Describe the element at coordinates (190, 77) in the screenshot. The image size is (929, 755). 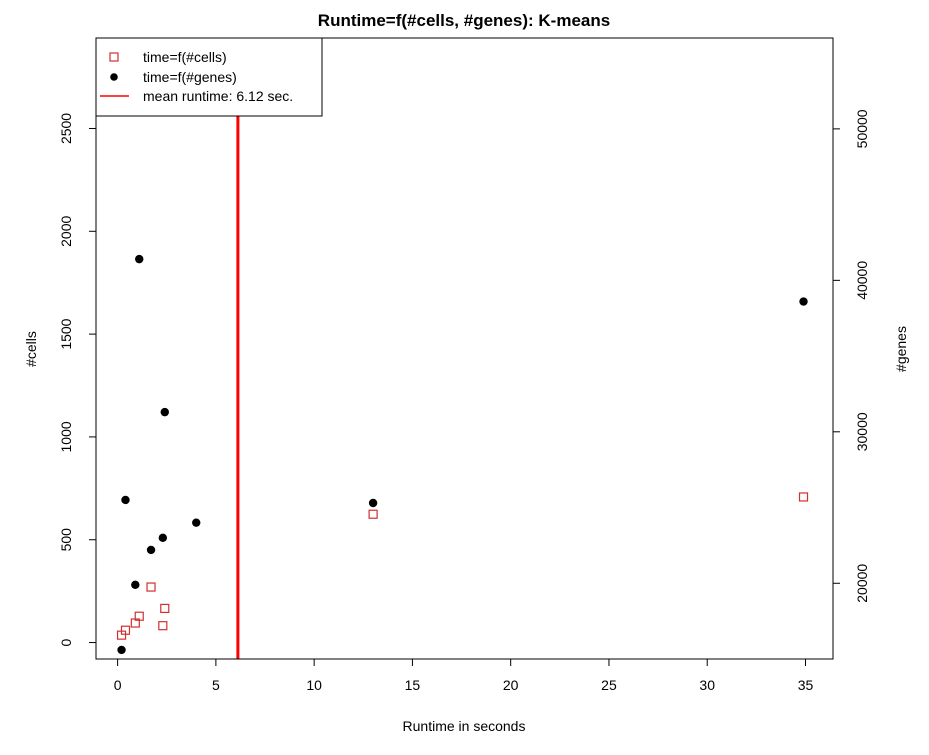
I see `legend-label-genes: time=f(#genes)` at that location.